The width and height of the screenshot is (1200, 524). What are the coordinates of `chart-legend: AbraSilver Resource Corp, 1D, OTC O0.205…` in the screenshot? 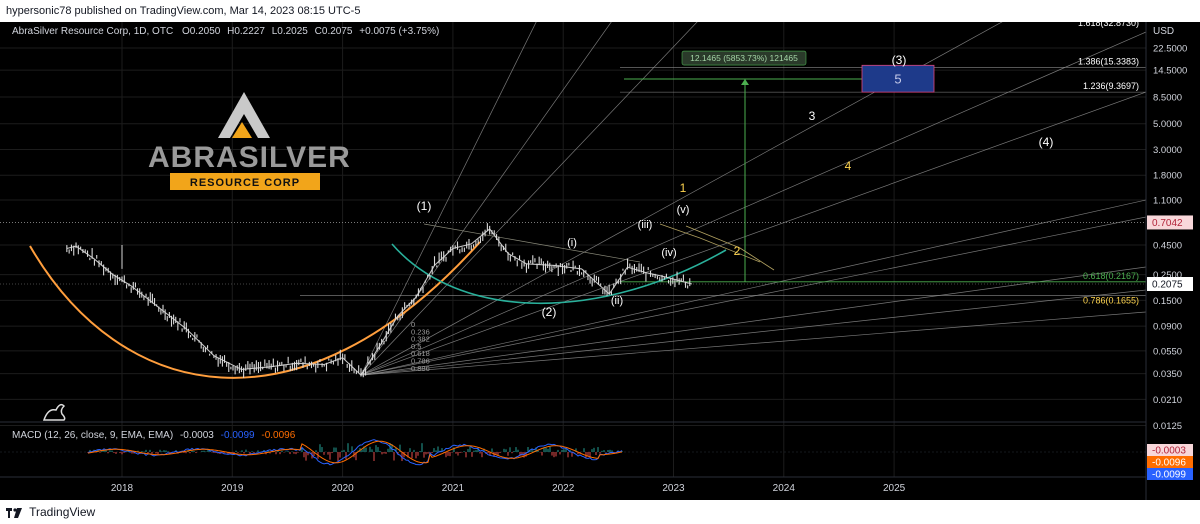 It's located at (225, 31).